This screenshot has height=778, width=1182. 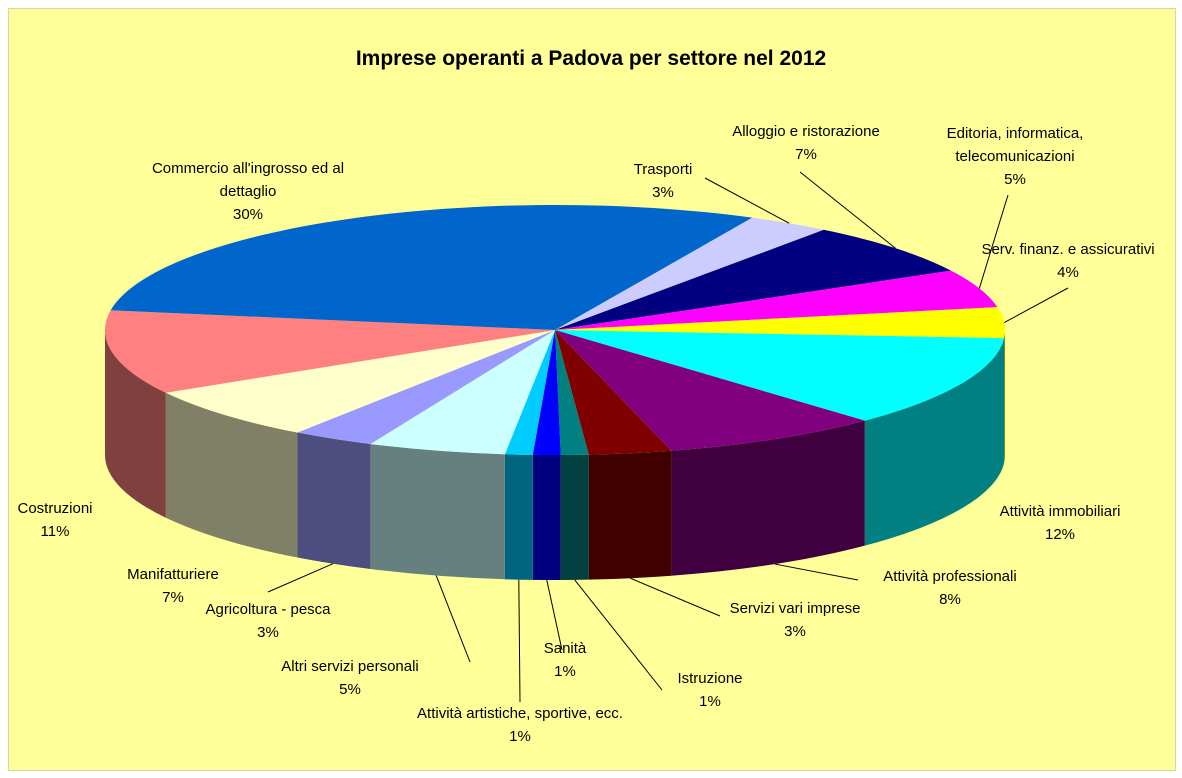 I want to click on label-category: Attività immobiliari, so click(x=1060, y=511).